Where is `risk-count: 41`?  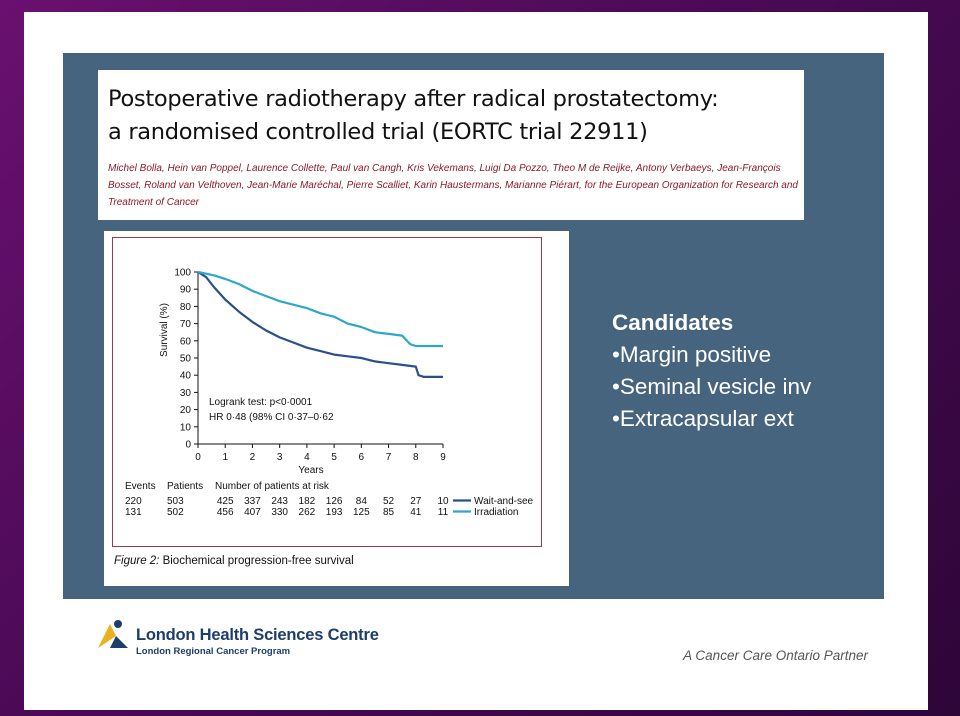
risk-count: 41 is located at coordinates (416, 512).